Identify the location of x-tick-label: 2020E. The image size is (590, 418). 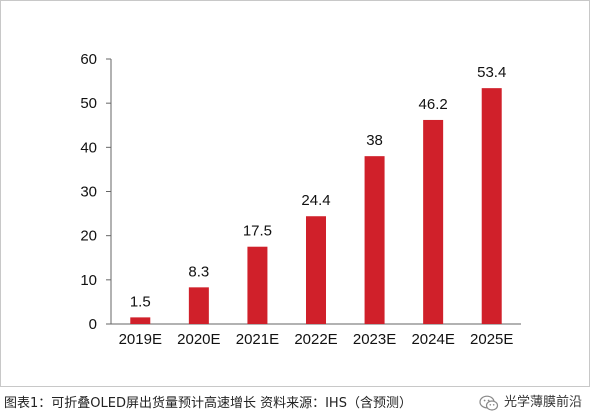
(198, 339).